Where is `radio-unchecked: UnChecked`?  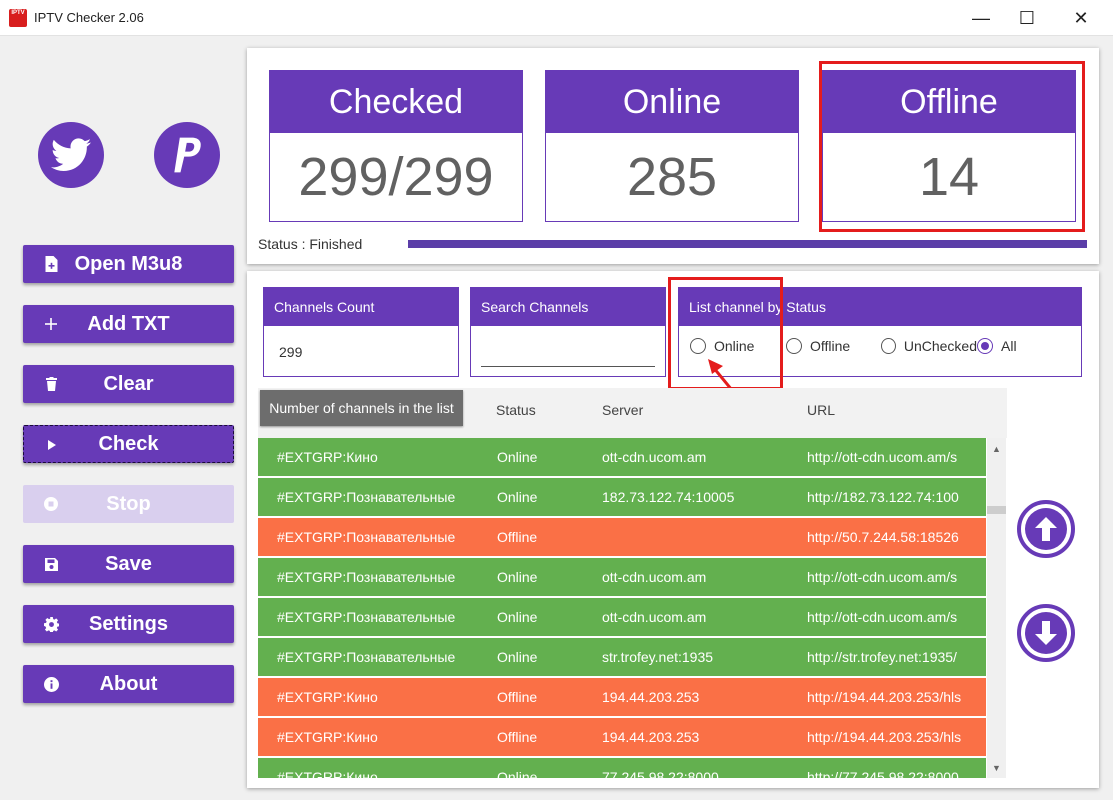
radio-unchecked: UnChecked is located at coordinates (929, 346).